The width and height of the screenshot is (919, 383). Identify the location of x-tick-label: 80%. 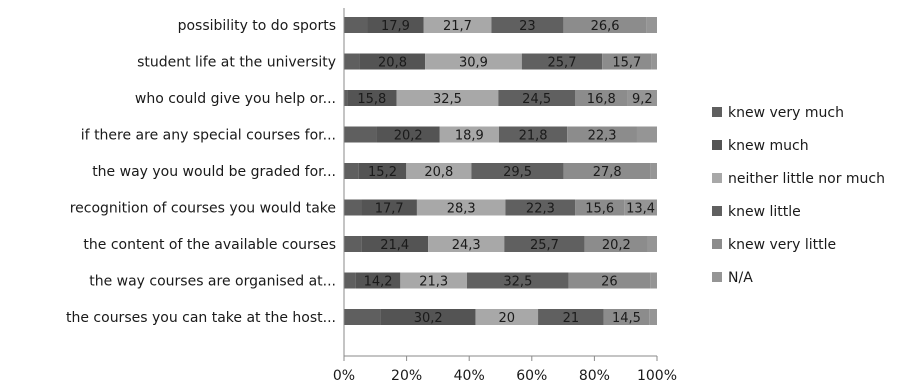
(594, 375).